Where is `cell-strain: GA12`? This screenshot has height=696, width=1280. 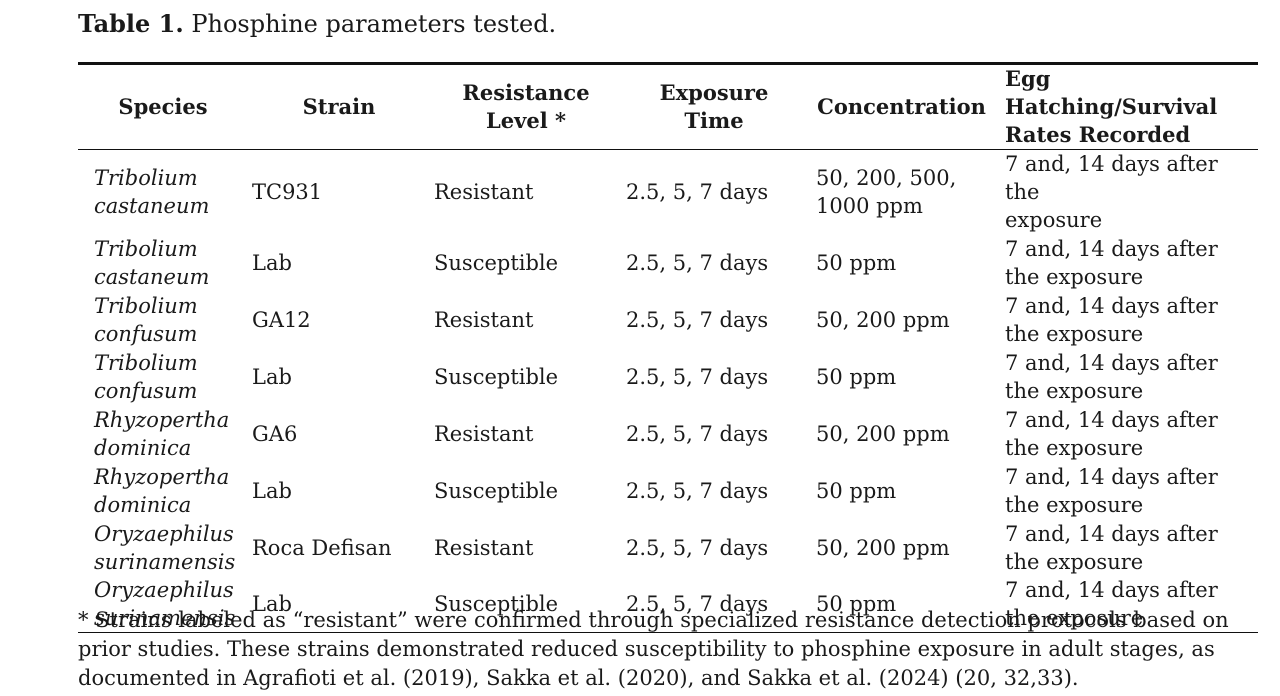
cell-strain: GA12 is located at coordinates (281, 319).